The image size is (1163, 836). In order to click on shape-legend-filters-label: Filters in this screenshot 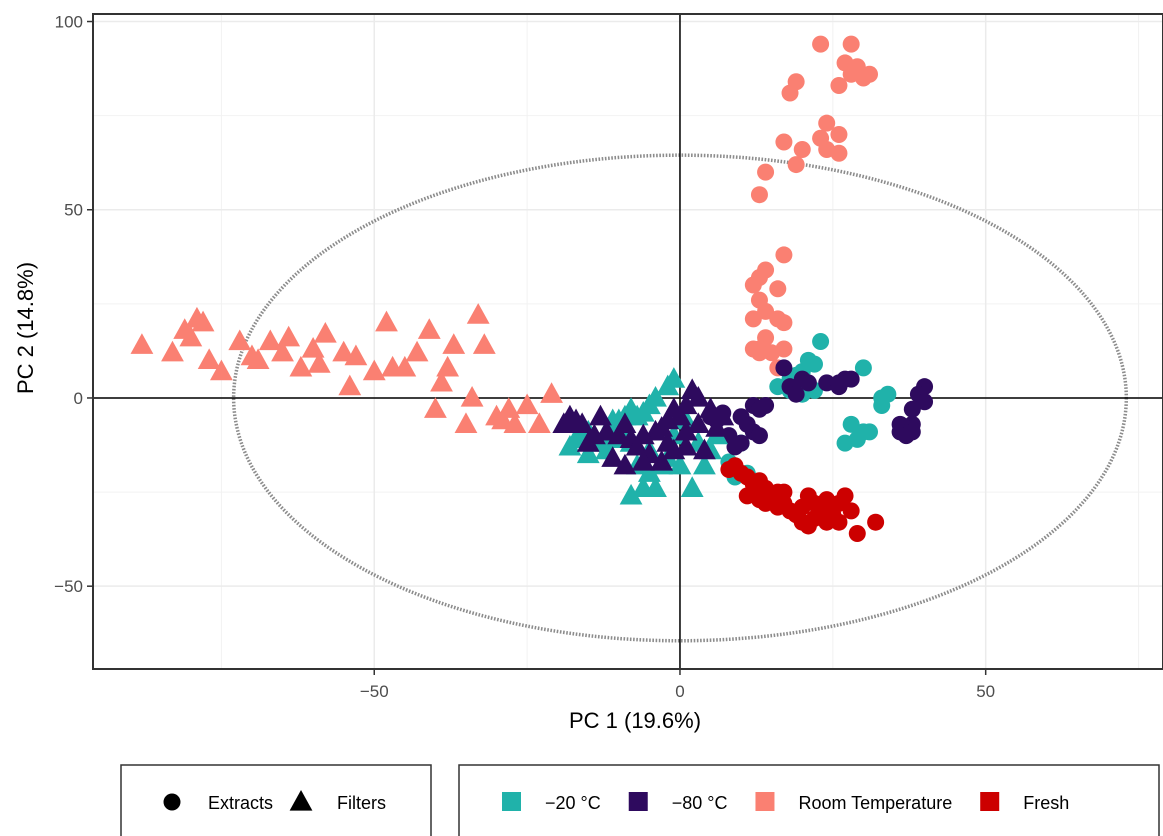, I will do `click(361, 803)`.